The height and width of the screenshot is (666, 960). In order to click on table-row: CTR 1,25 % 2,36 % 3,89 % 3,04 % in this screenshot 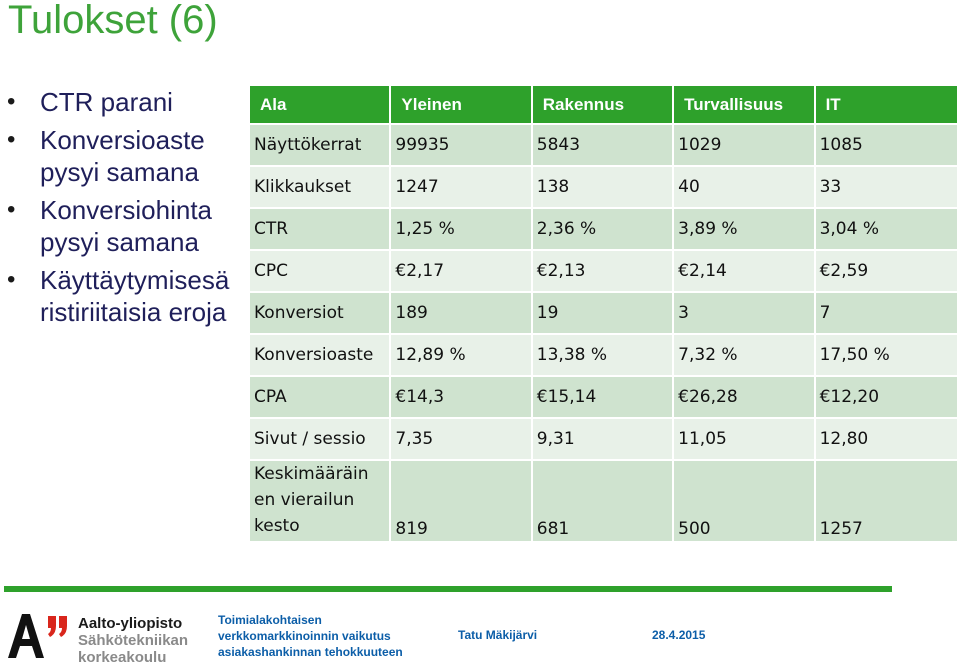, I will do `click(603, 229)`.